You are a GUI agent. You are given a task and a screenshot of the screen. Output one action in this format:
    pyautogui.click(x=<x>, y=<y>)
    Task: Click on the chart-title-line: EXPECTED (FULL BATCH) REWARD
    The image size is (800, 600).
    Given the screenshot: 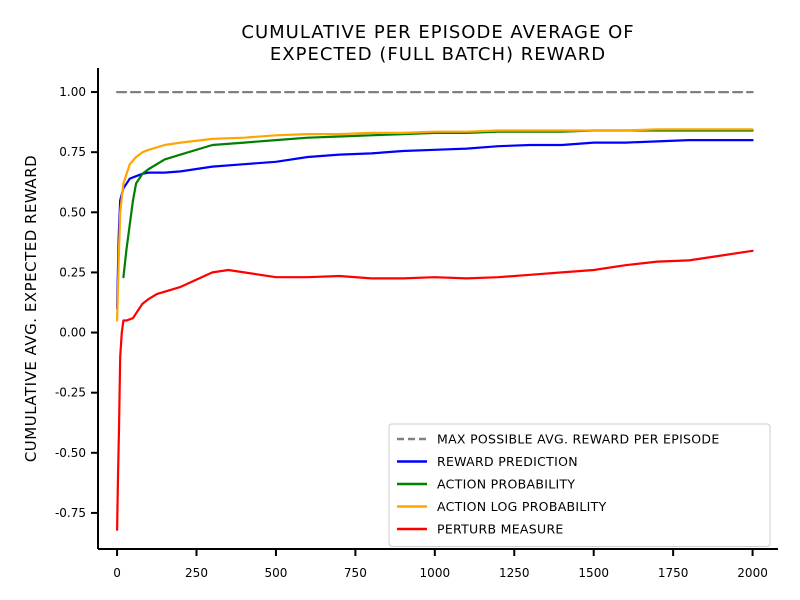 What is the action you would take?
    pyautogui.click(x=438, y=54)
    